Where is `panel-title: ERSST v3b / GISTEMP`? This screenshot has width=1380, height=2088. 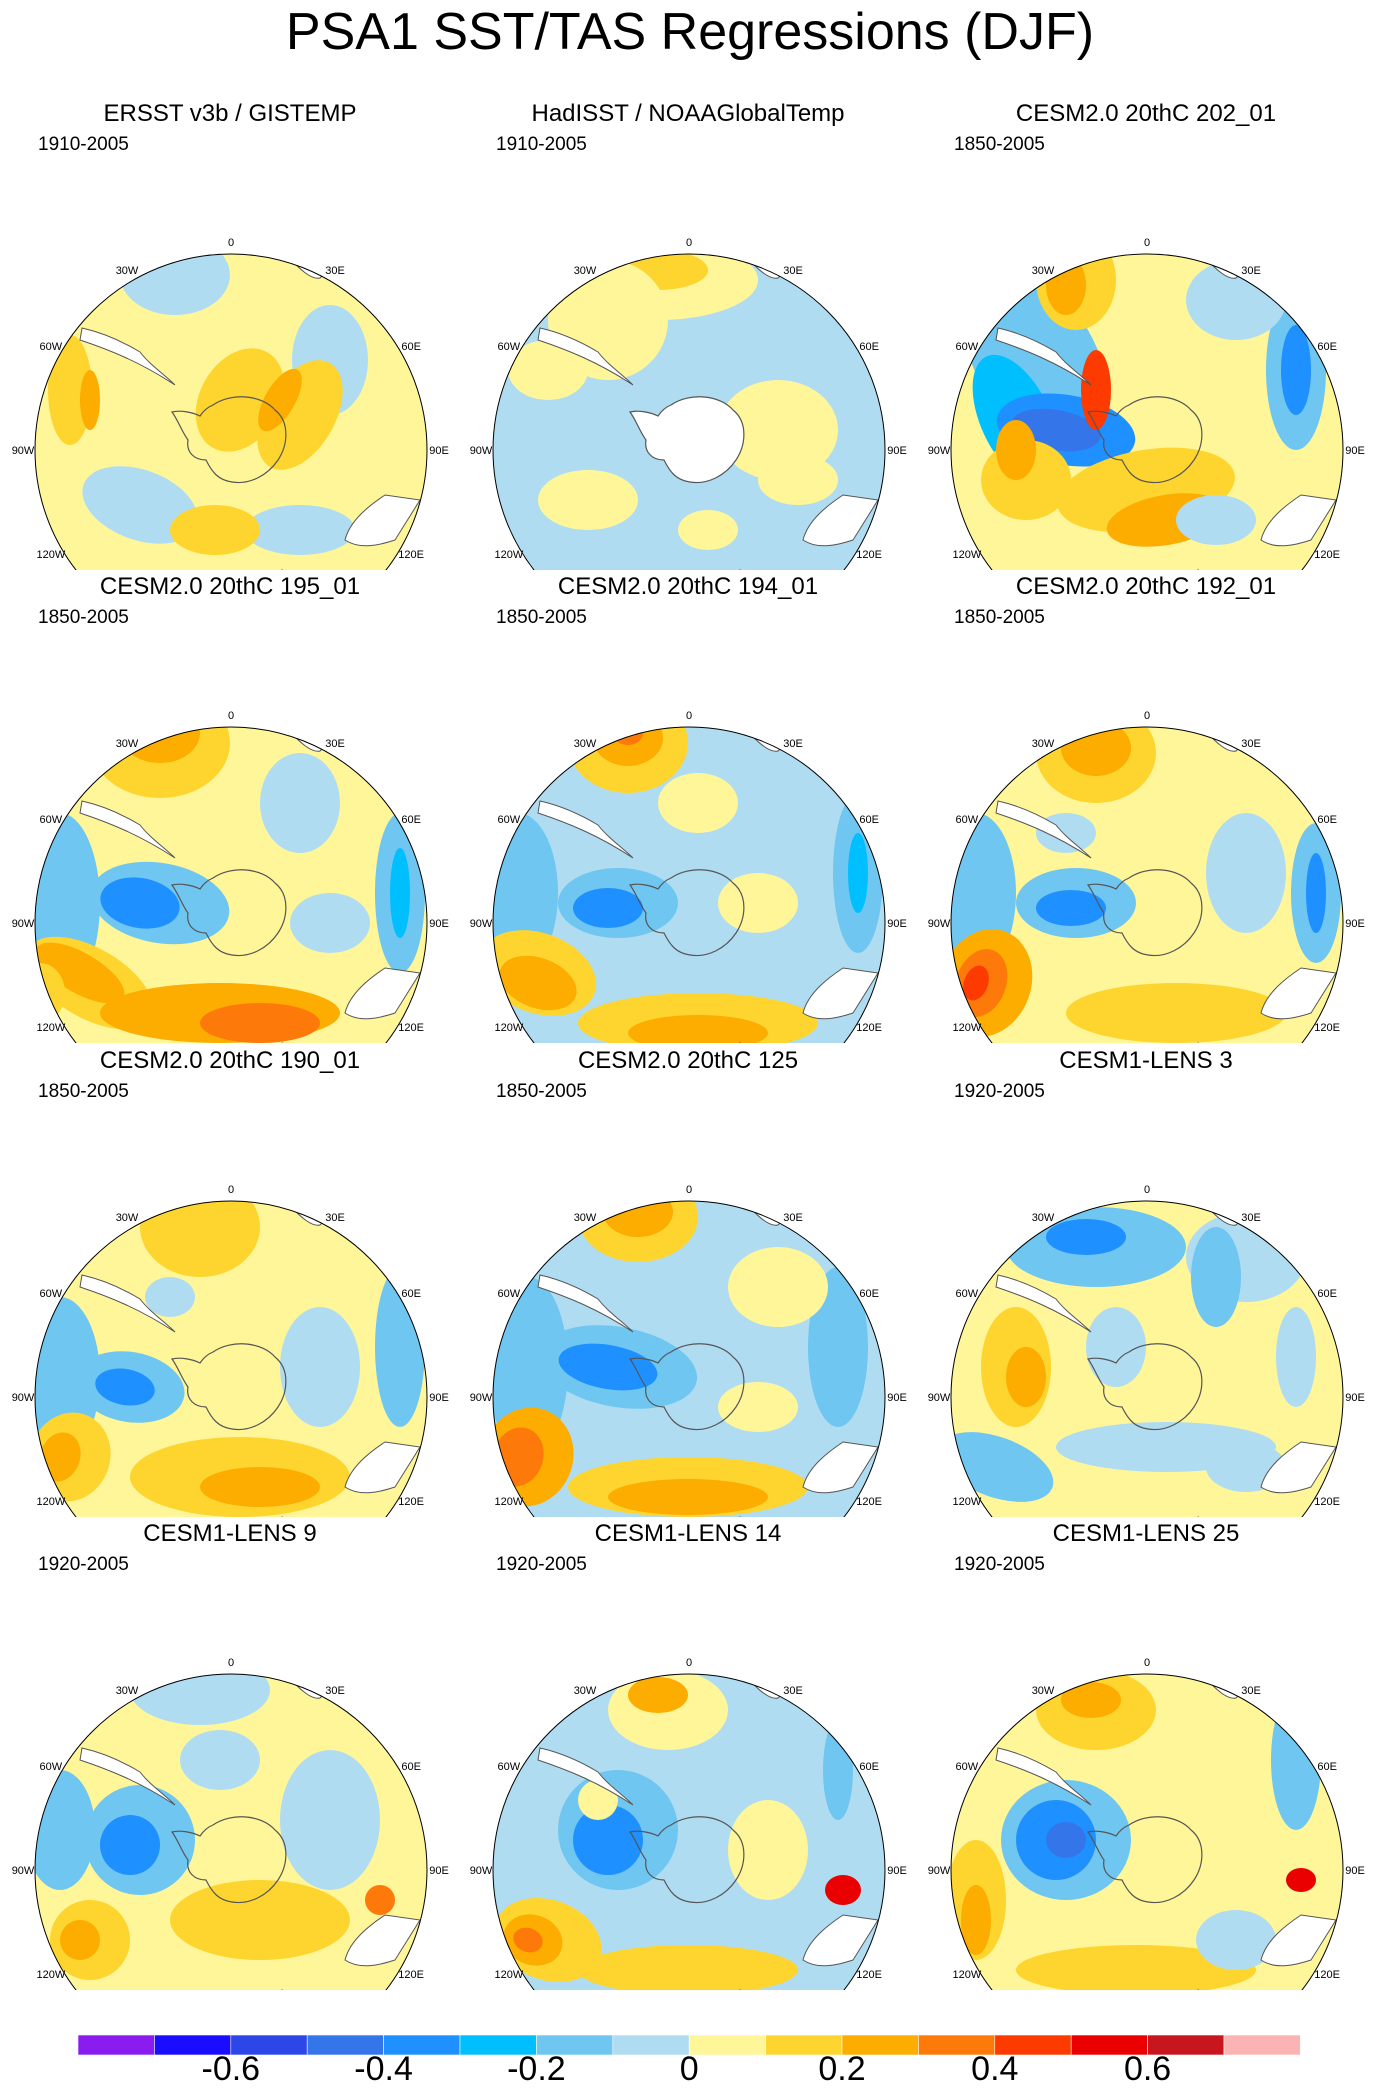 panel-title: ERSST v3b / GISTEMP is located at coordinates (230, 113).